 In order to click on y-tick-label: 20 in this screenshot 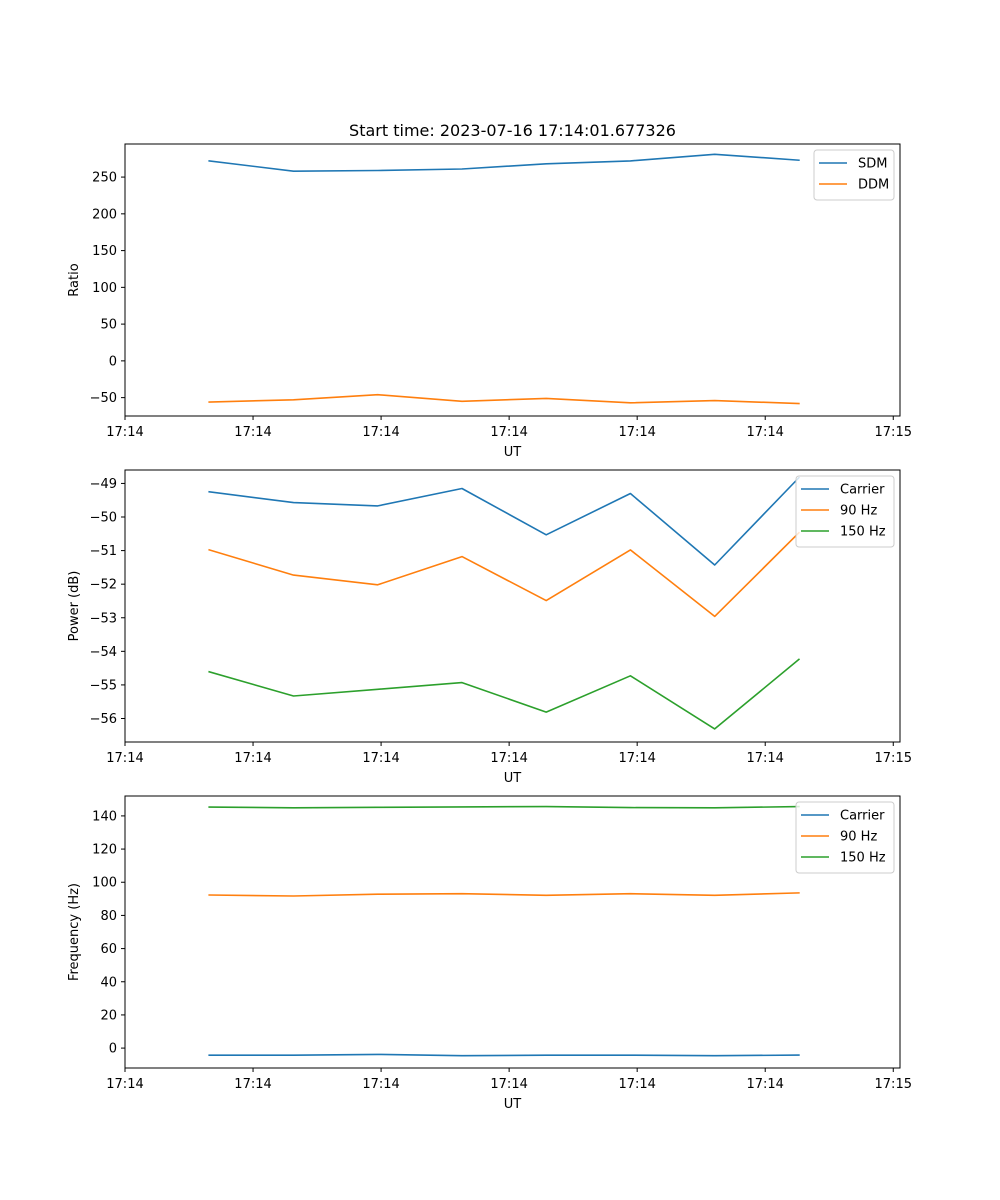, I will do `click(108, 1015)`.